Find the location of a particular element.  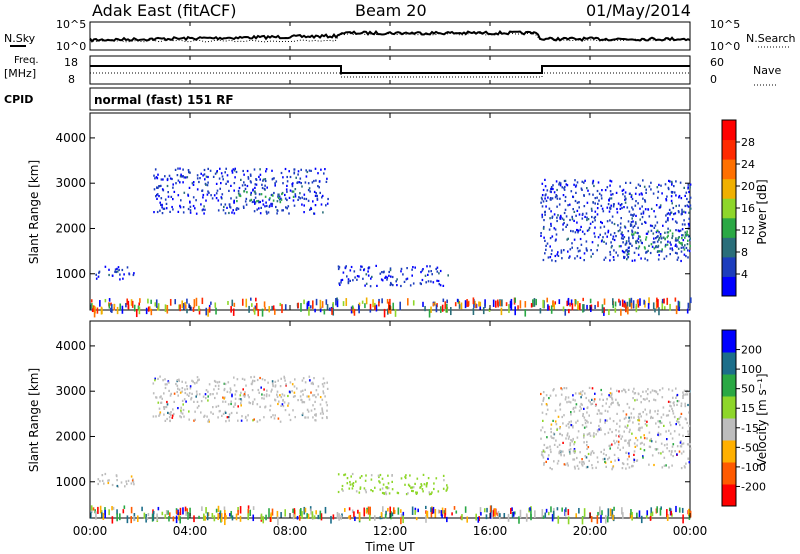

colorbar-tick-label: 15 is located at coordinates (748, 408).